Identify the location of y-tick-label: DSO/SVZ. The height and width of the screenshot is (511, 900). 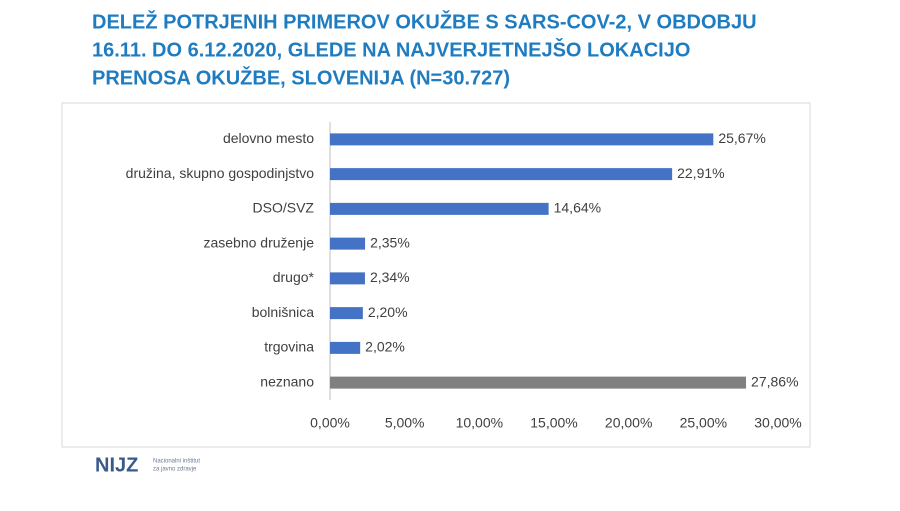
(284, 208).